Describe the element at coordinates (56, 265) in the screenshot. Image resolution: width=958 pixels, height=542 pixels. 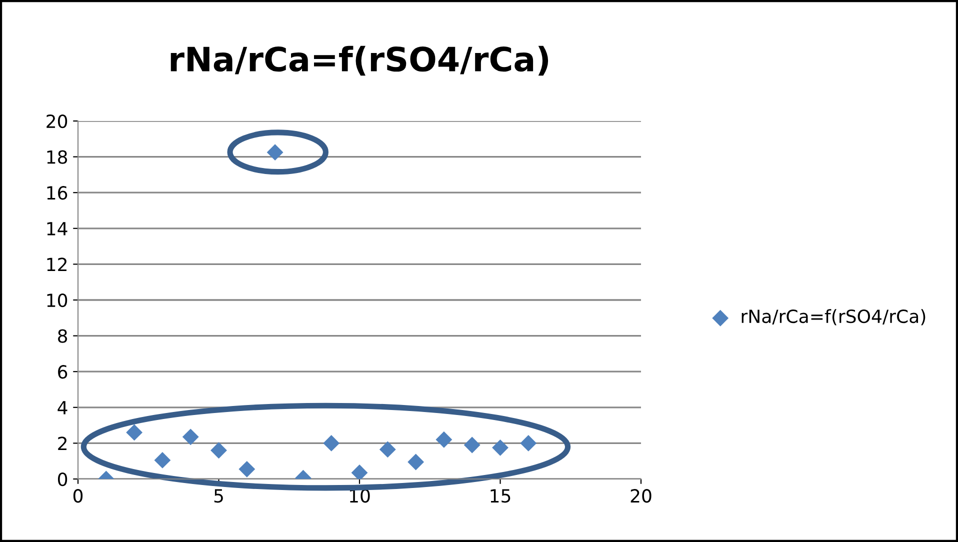
I see `y-tick-label: 12` at that location.